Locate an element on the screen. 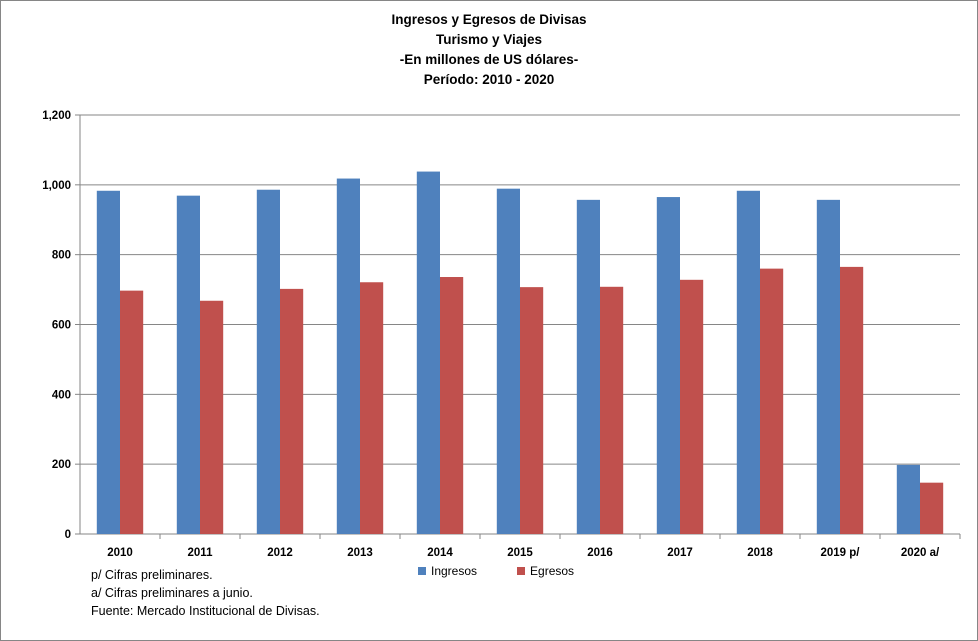  x-tick-label: 2013 is located at coordinates (360, 553).